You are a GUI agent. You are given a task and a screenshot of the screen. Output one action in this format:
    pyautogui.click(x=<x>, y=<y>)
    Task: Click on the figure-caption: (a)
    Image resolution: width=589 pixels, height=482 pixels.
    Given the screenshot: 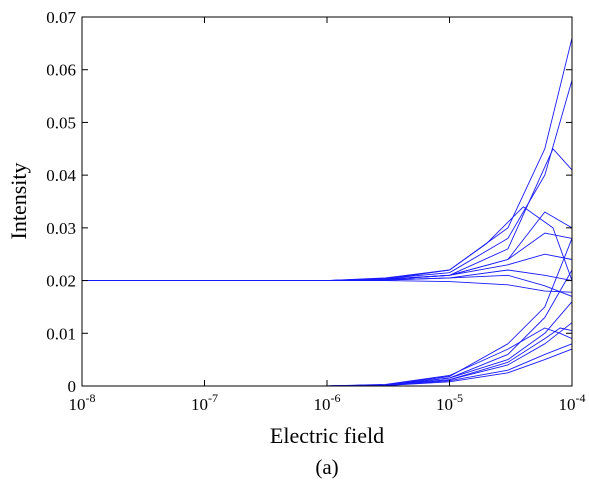 What is the action you would take?
    pyautogui.click(x=326, y=467)
    